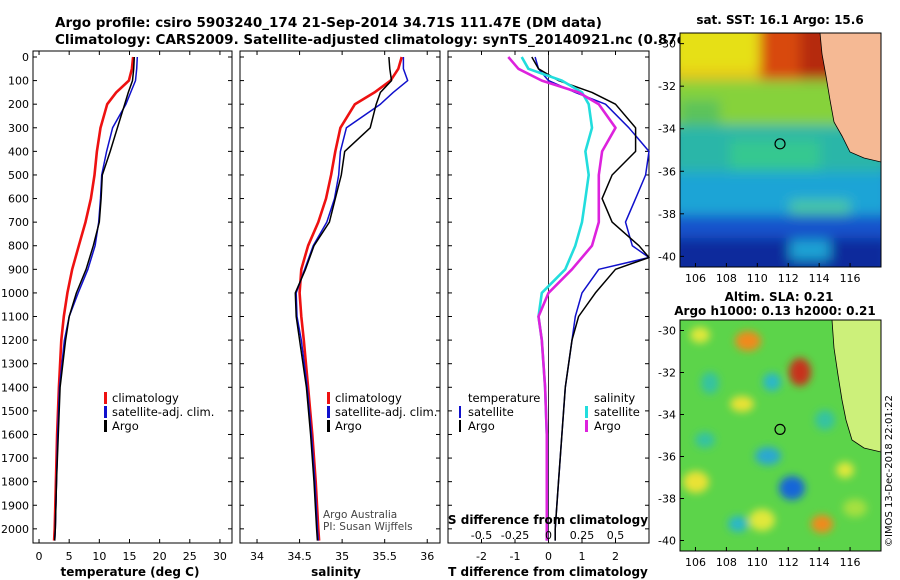 This screenshot has width=900, height=580. What do you see at coordinates (582, 556) in the screenshot?
I see `x-tick-label: 1` at bounding box center [582, 556].